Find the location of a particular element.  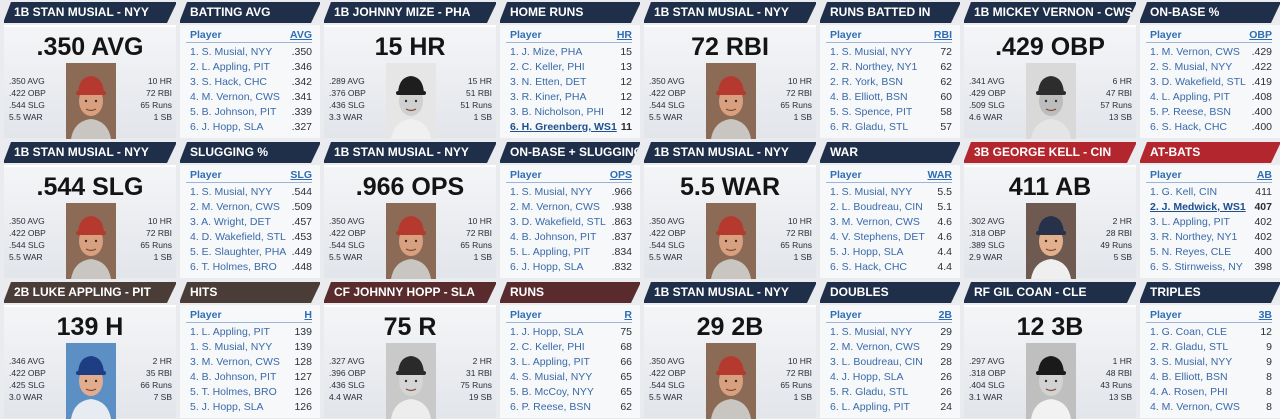

leaderboard-row: 1. G. Coan, CLE 12 is located at coordinates (1209, 332).